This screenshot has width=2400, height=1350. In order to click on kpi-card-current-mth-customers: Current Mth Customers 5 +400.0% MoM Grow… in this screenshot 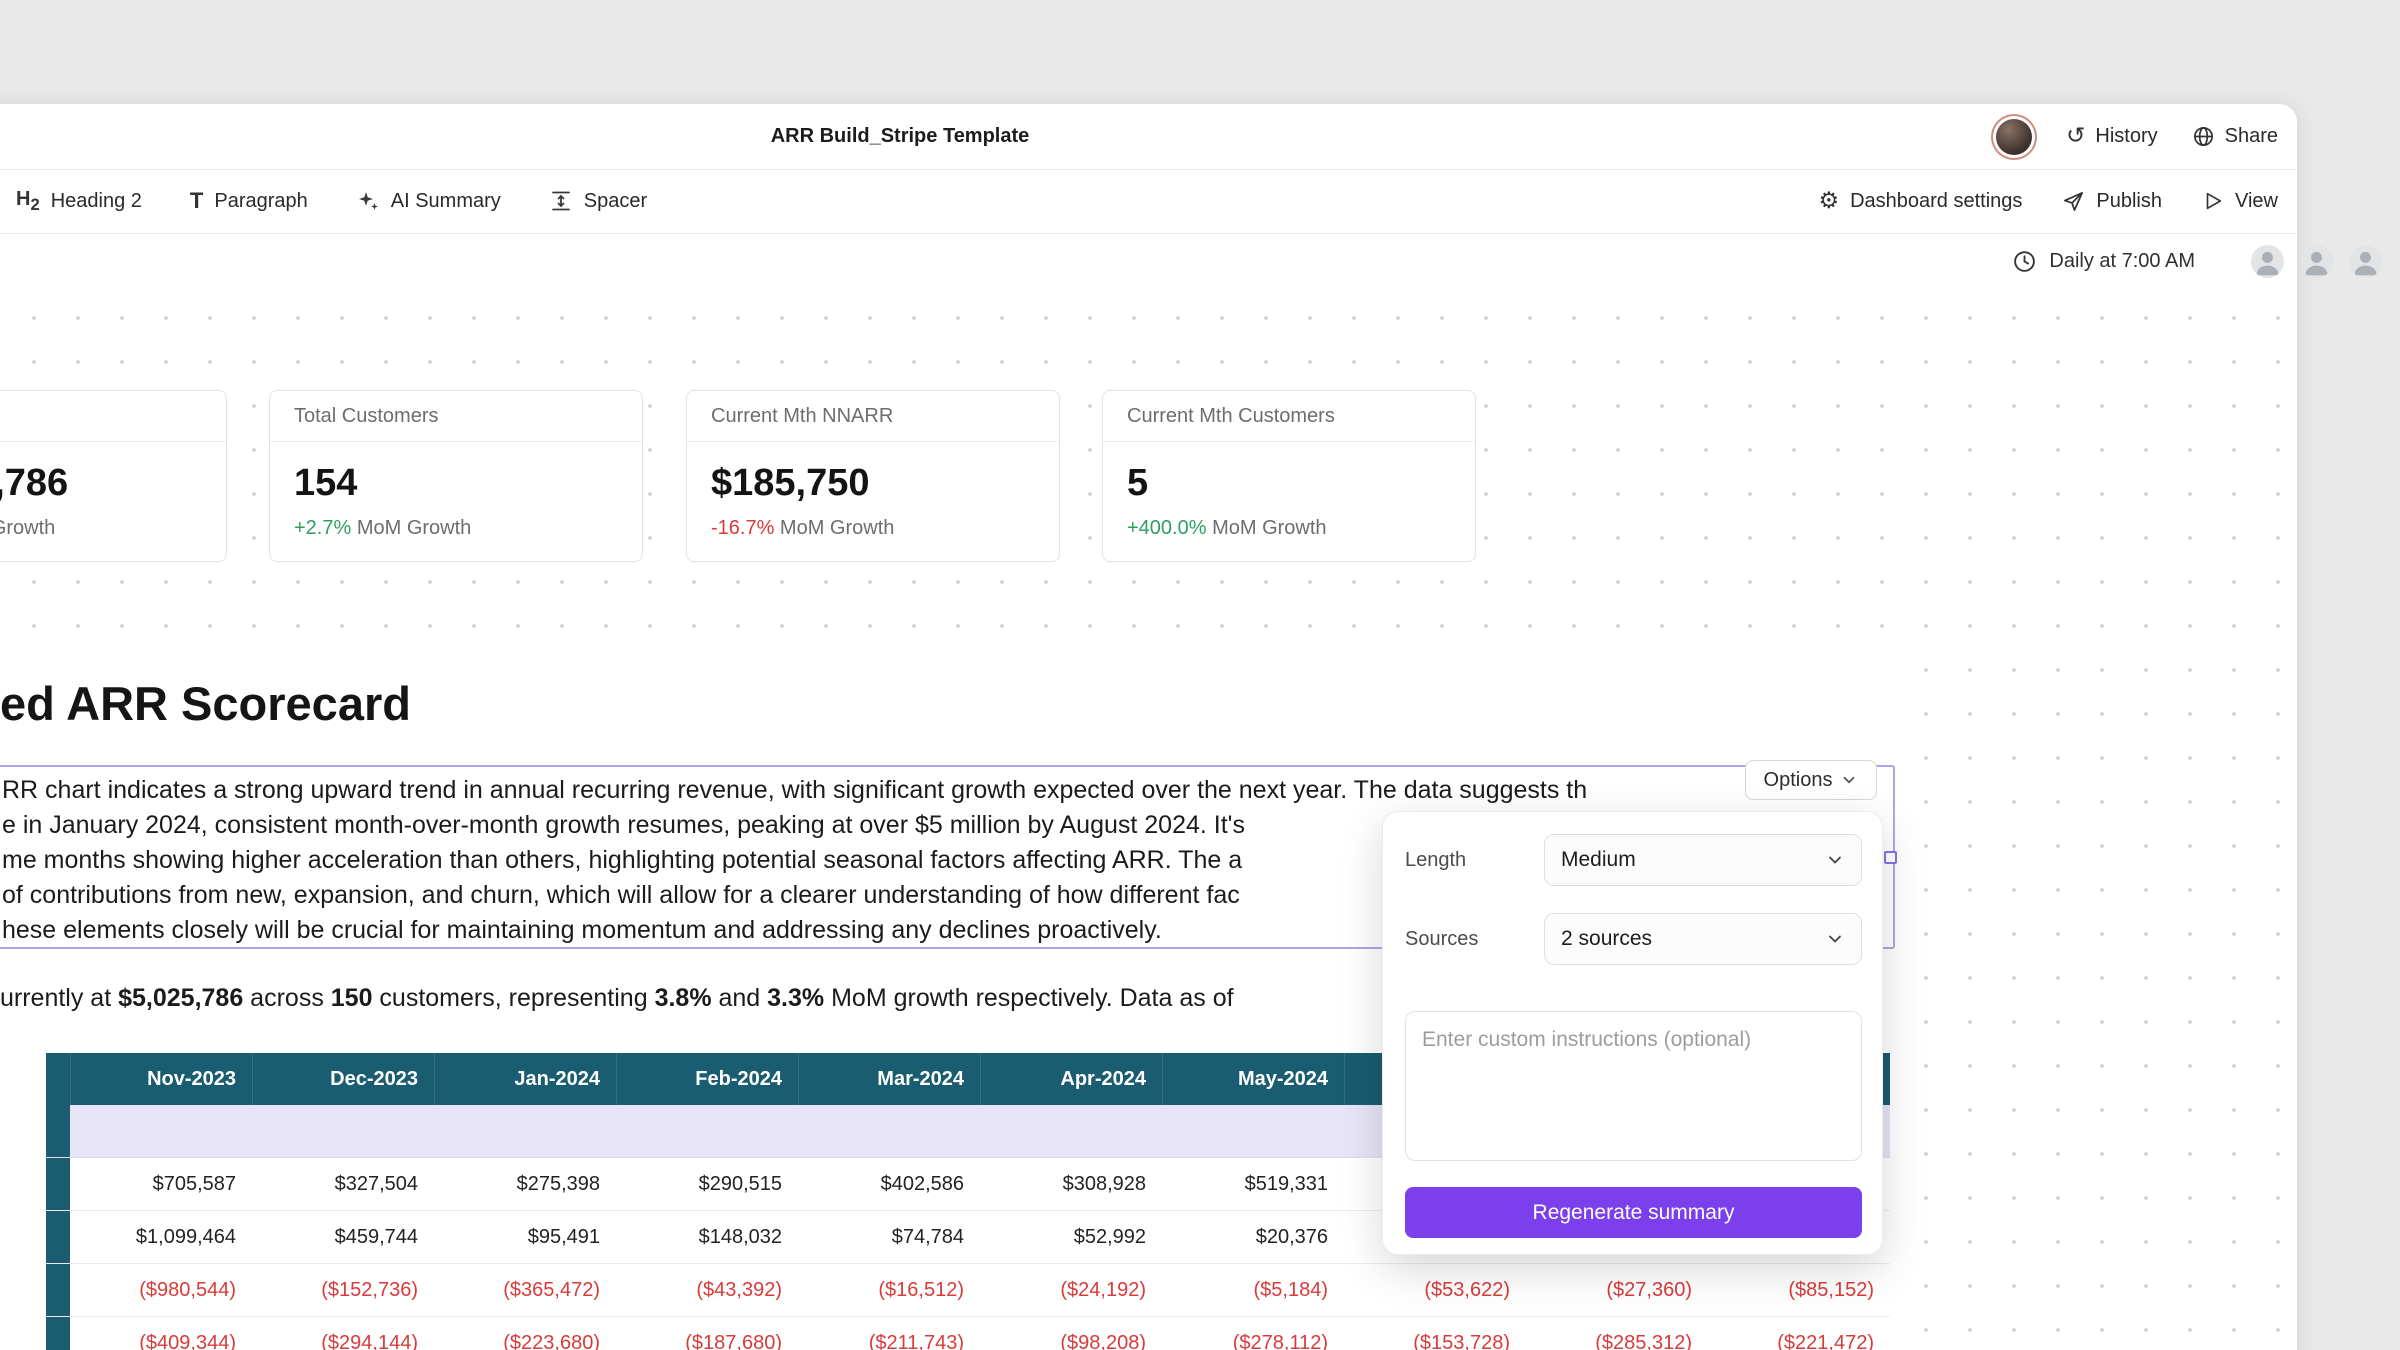, I will do `click(1289, 476)`.